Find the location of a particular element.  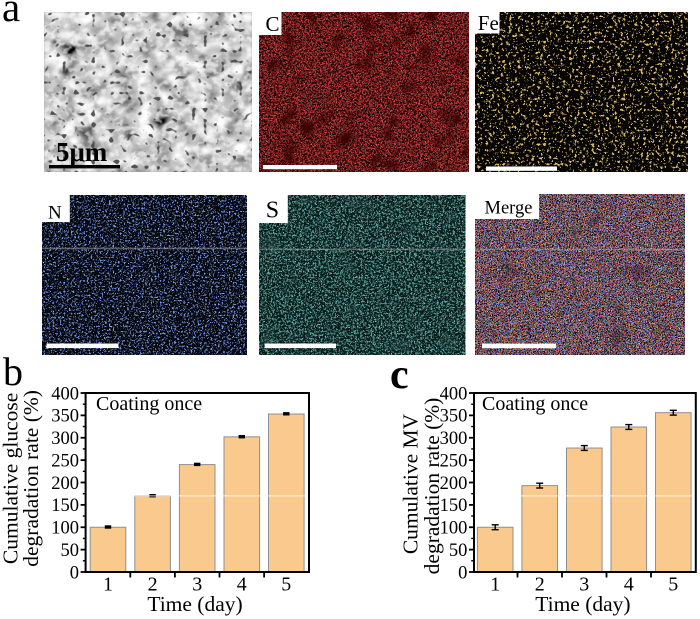

svg-text: Cumulative glucose is located at coordinates (11, 478).